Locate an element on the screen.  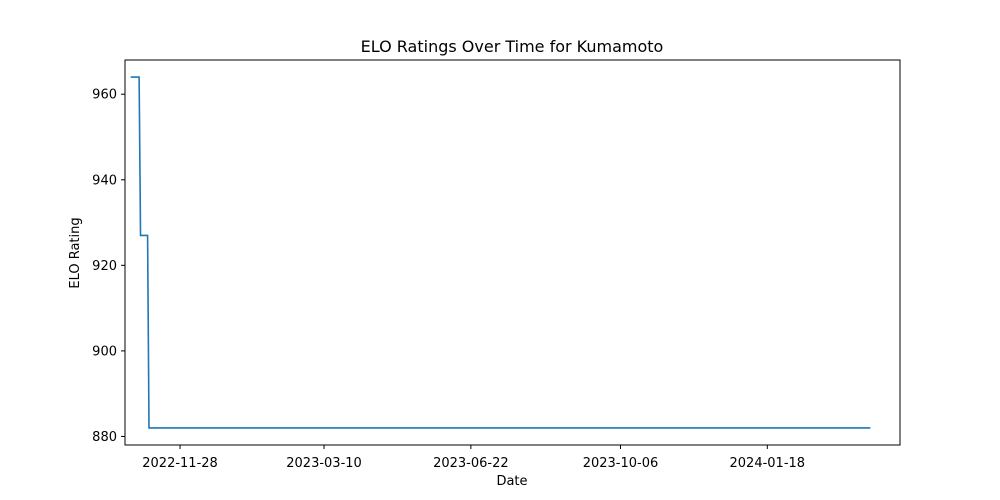
x-tick-label: 2024-01-18 is located at coordinates (768, 463).